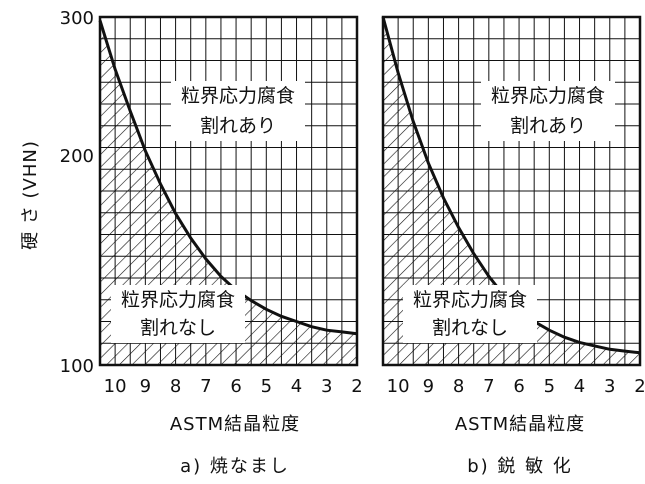 Image resolution: width=645 pixels, height=484 pixels. What do you see at coordinates (235, 466) in the screenshot?
I see `panel-caption: a) 焼なまし` at bounding box center [235, 466].